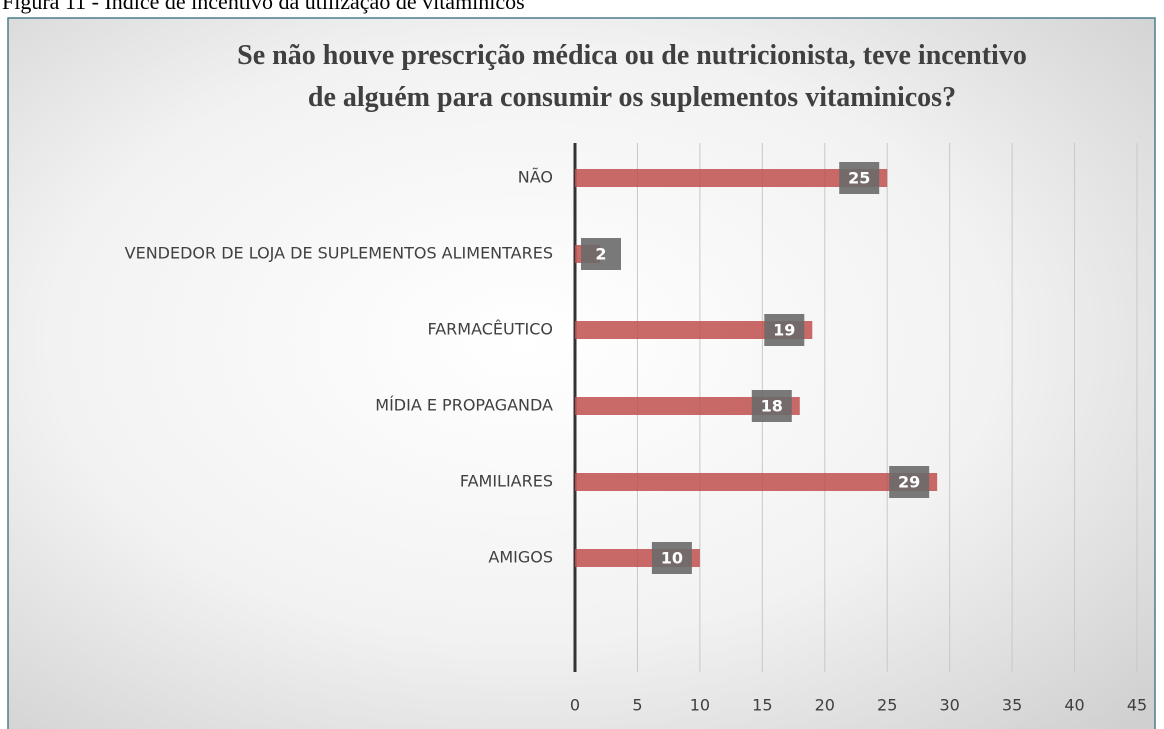 The height and width of the screenshot is (729, 1164). I want to click on x-tick-label: 0, so click(575, 705).